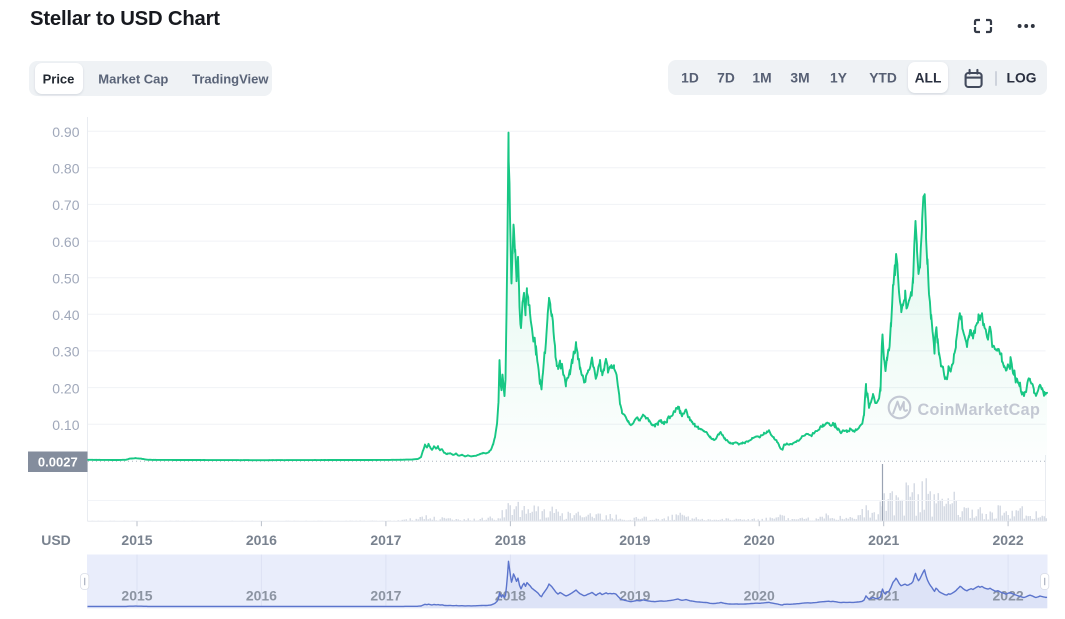 The image size is (1065, 619). Describe the element at coordinates (65, 242) in the screenshot. I see `svg-text: 0.60` at that location.